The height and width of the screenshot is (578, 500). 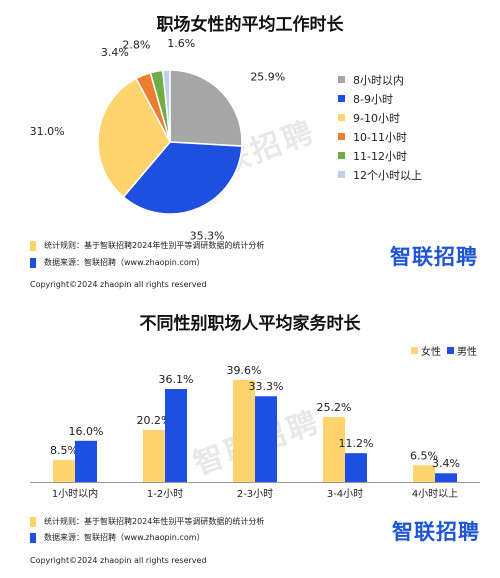 I want to click on bar-data-label: 20.2%, so click(x=154, y=420).